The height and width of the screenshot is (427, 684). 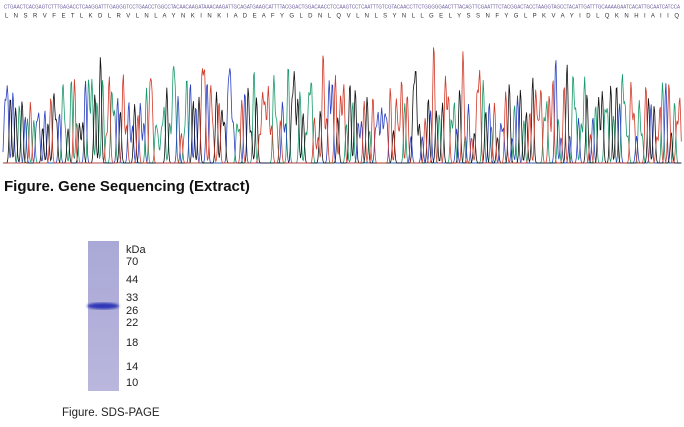 What do you see at coordinates (132, 298) in the screenshot?
I see `marker-label: 33` at bounding box center [132, 298].